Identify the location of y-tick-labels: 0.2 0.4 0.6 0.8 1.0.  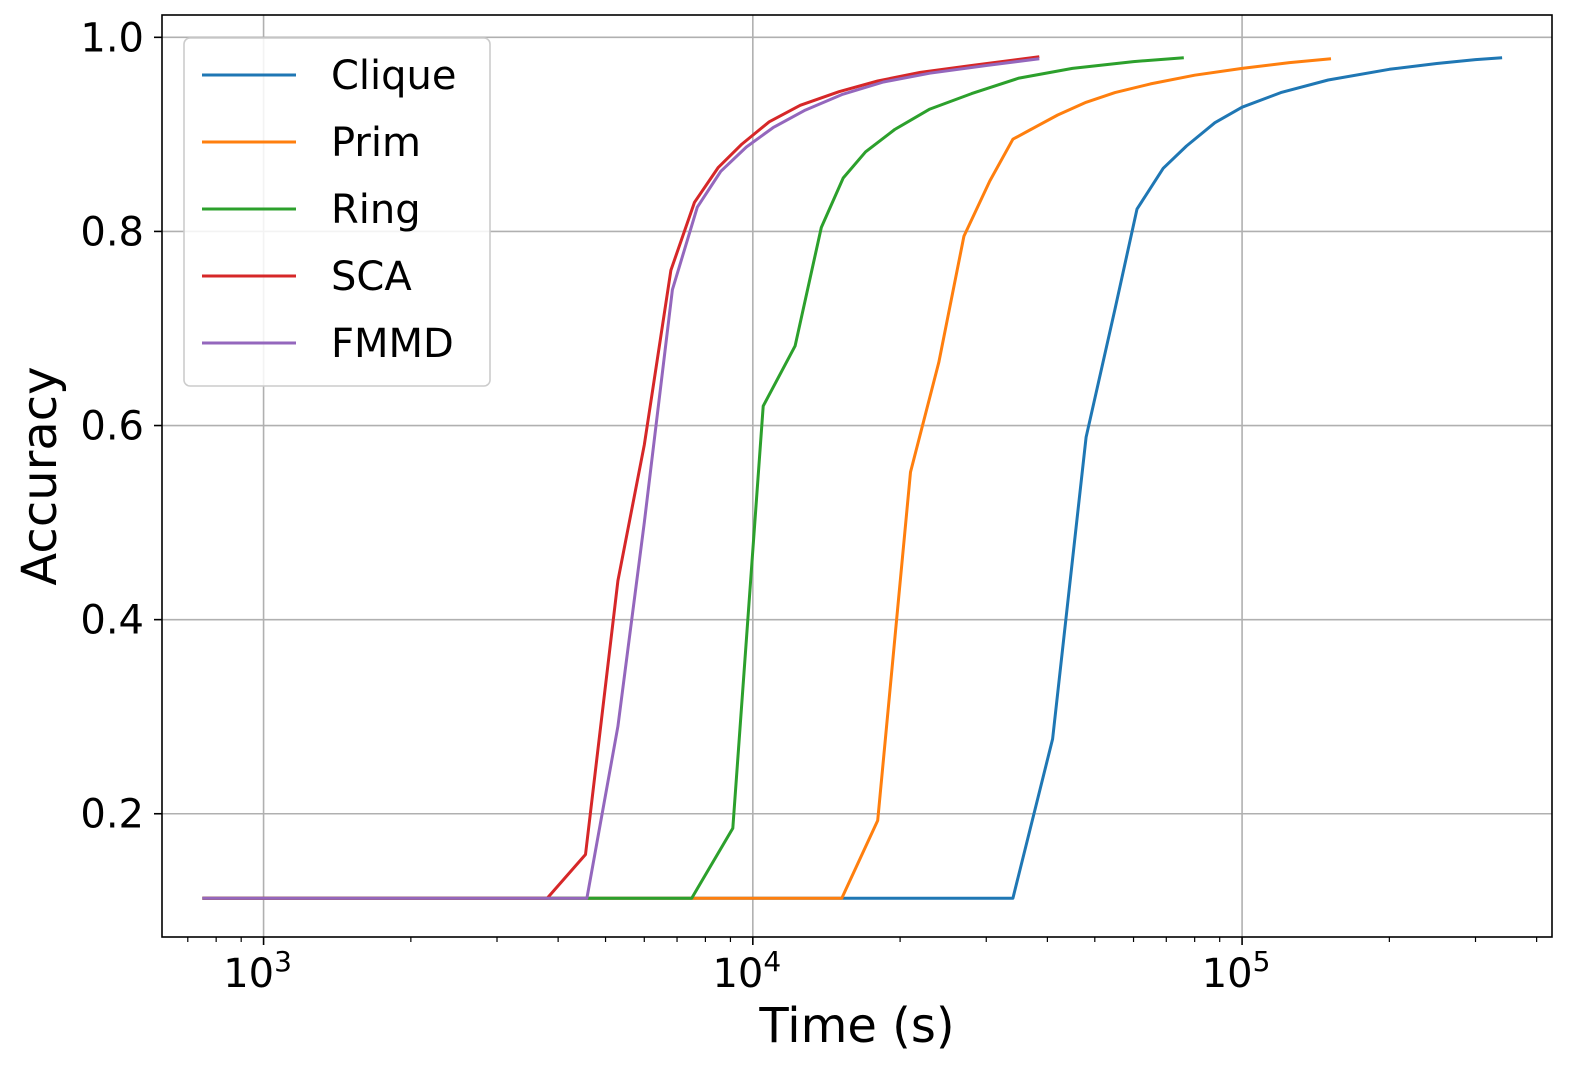
(112, 426).